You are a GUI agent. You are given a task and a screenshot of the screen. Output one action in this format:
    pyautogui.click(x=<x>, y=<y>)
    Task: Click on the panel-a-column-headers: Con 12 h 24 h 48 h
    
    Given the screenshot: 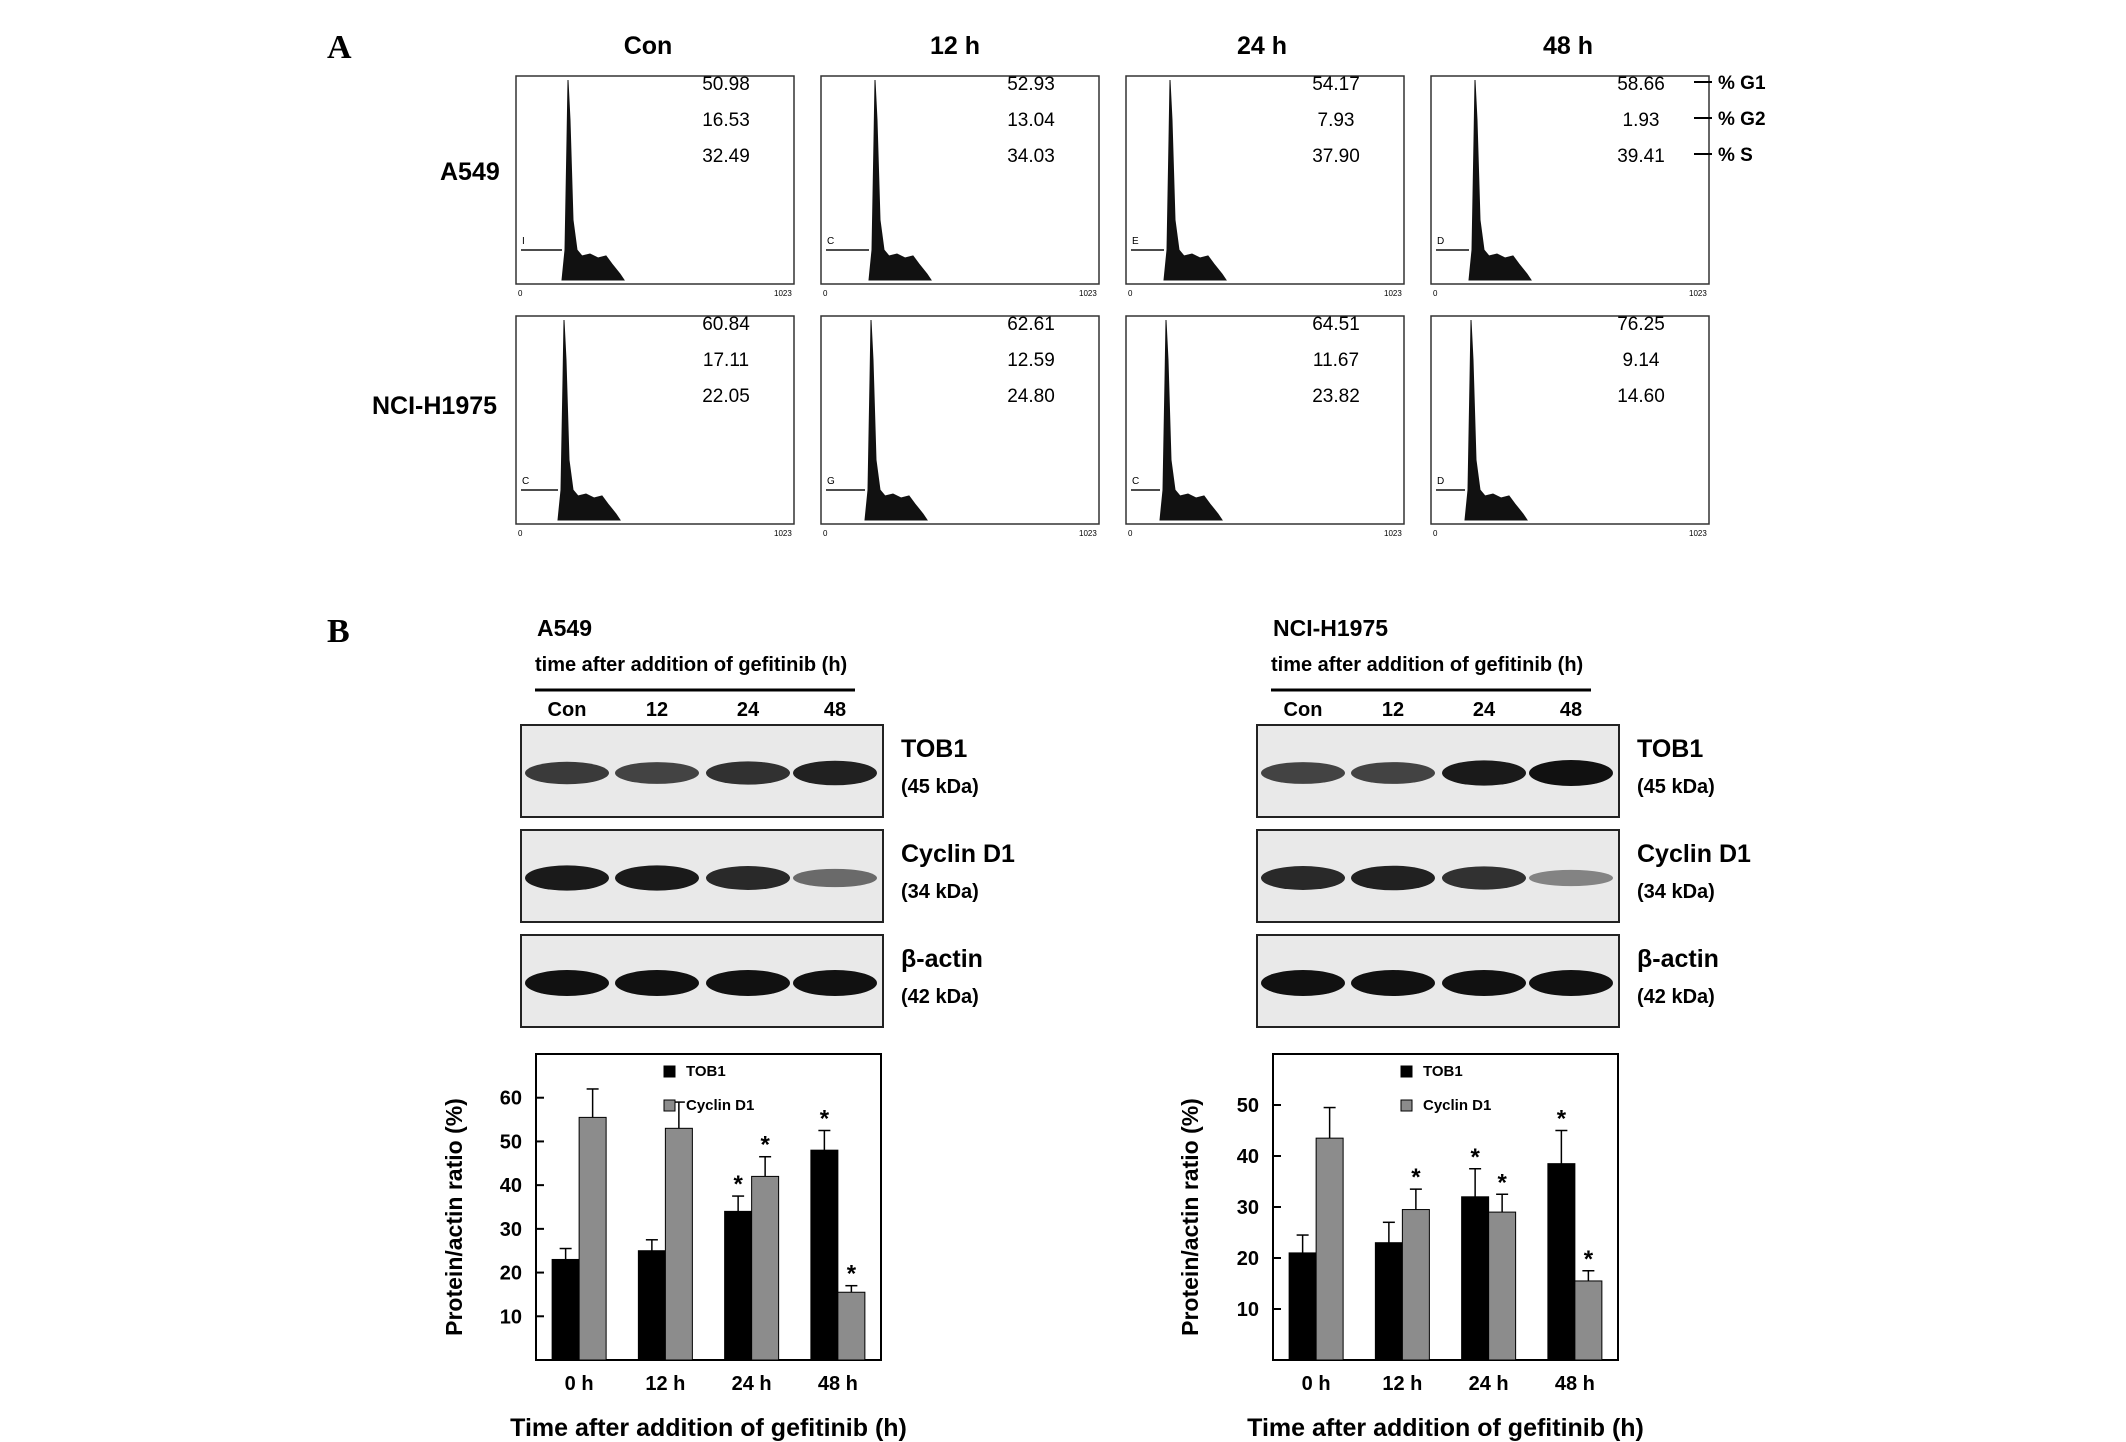 What is the action you would take?
    pyautogui.click(x=1108, y=46)
    